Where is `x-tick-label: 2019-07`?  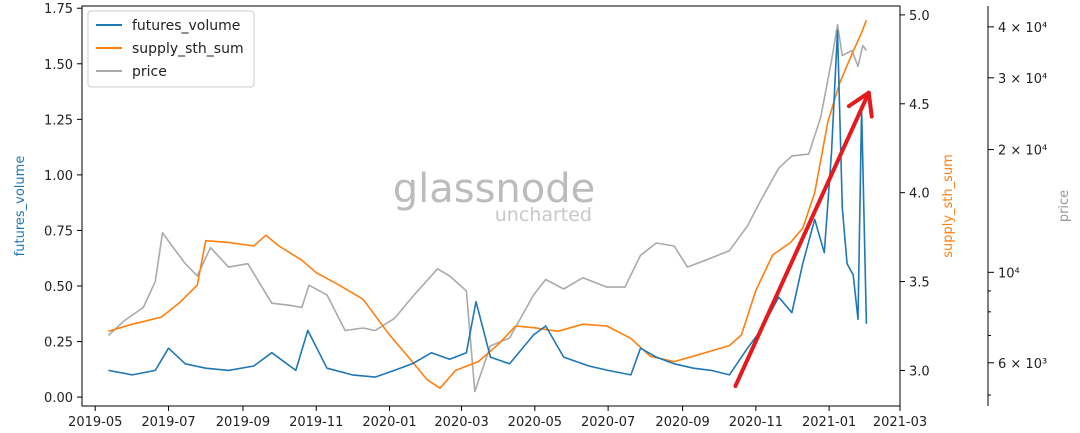
x-tick-label: 2019-07 is located at coordinates (168, 422).